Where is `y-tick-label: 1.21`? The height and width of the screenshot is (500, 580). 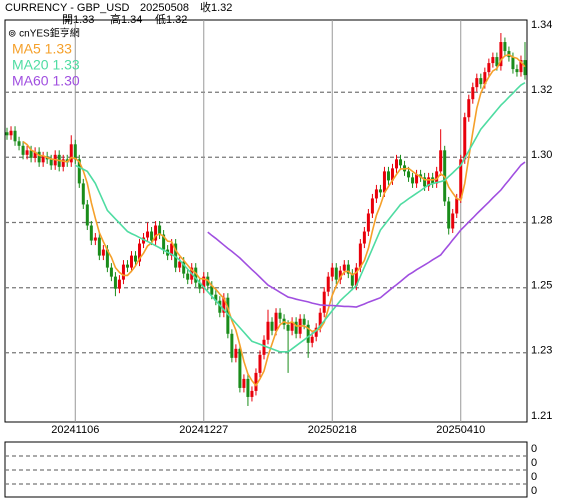 y-tick-label: 1.21 is located at coordinates (541, 416).